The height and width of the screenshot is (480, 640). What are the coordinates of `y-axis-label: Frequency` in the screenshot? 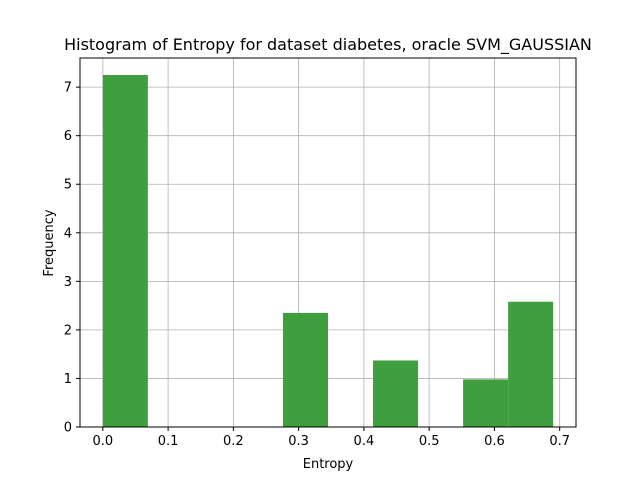 It's located at (49, 242).